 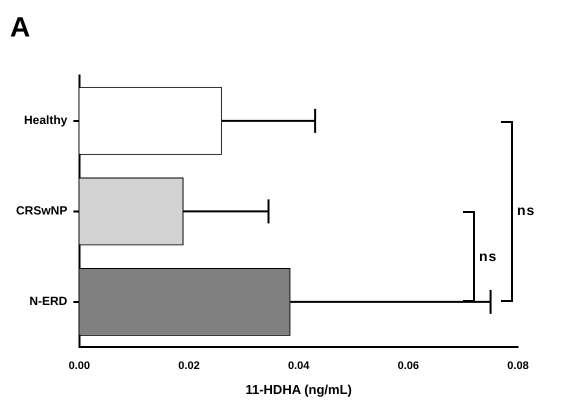 I want to click on chart-title: A, so click(x=20, y=27).